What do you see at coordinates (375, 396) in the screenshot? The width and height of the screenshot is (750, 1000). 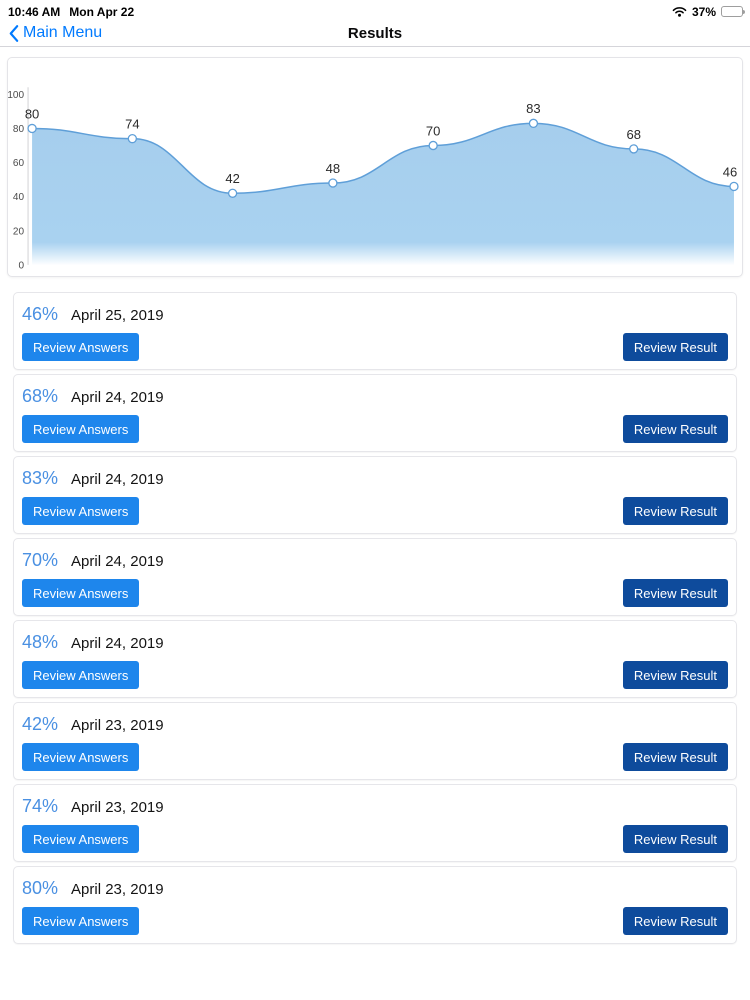 I see `result-card-header: 68% April 24, 2019` at bounding box center [375, 396].